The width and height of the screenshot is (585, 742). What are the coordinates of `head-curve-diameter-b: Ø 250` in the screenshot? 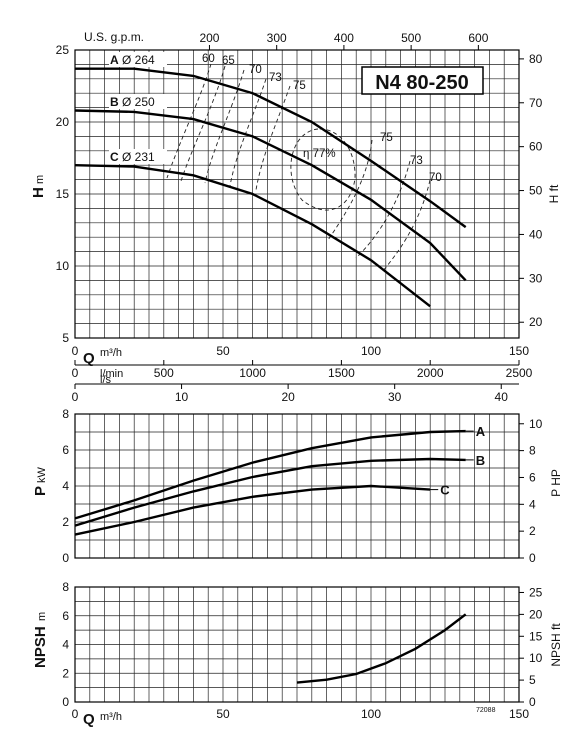 It's located at (138, 102).